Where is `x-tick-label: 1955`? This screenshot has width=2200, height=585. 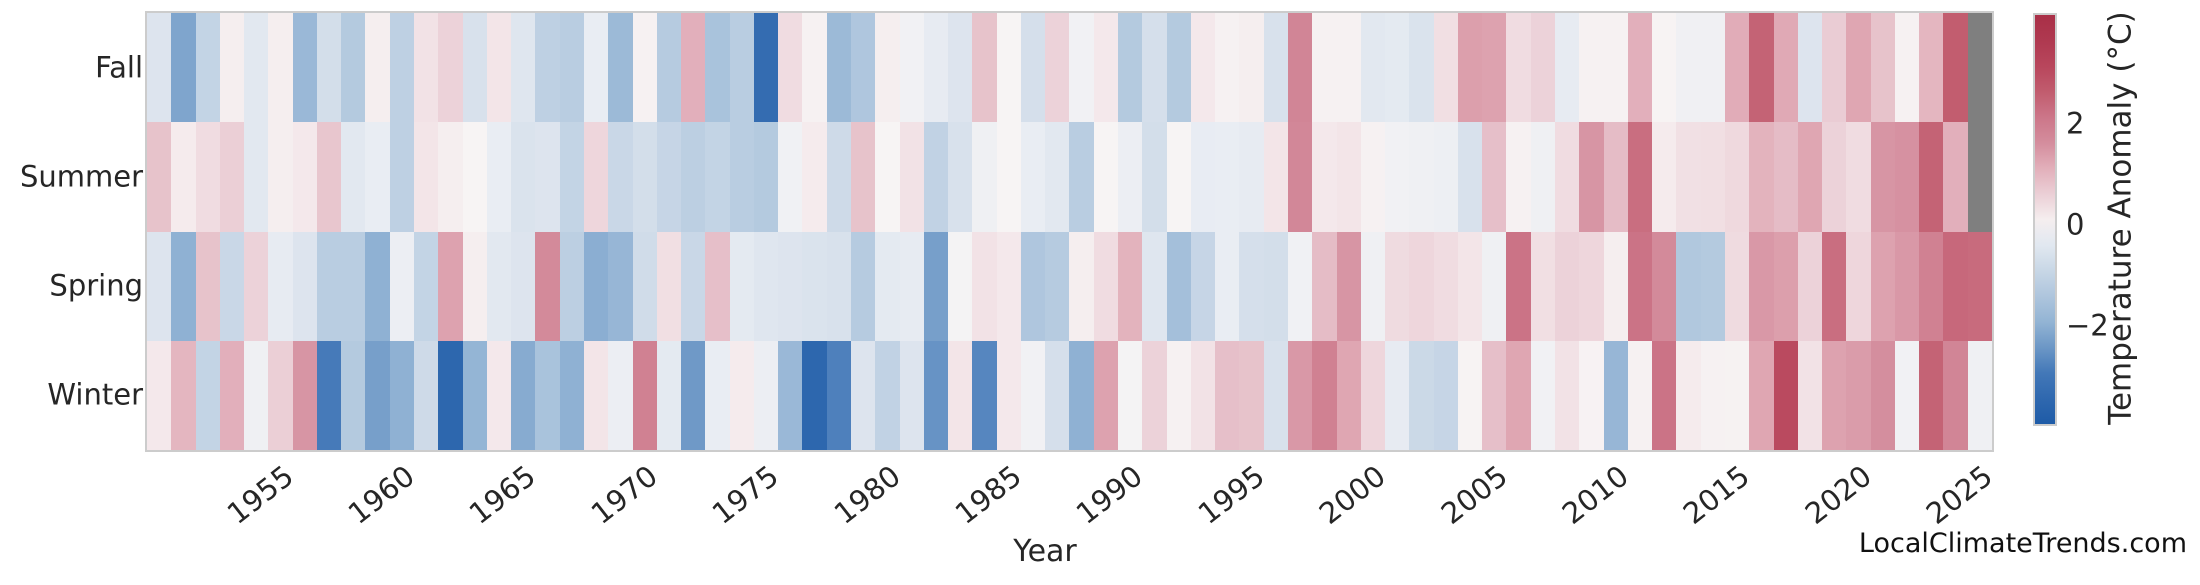 x-tick-label: 1955 is located at coordinates (260, 494).